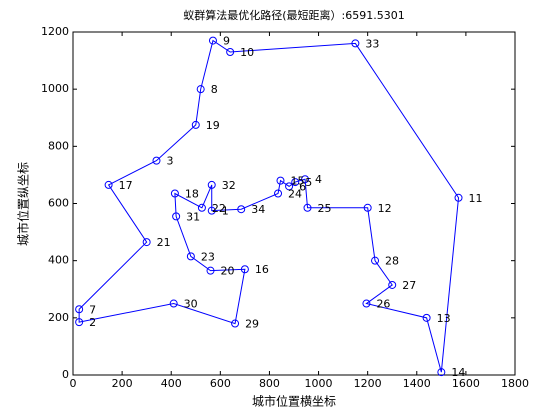  What do you see at coordinates (515, 383) in the screenshot?
I see `x-tick-label: 1800` at bounding box center [515, 383].